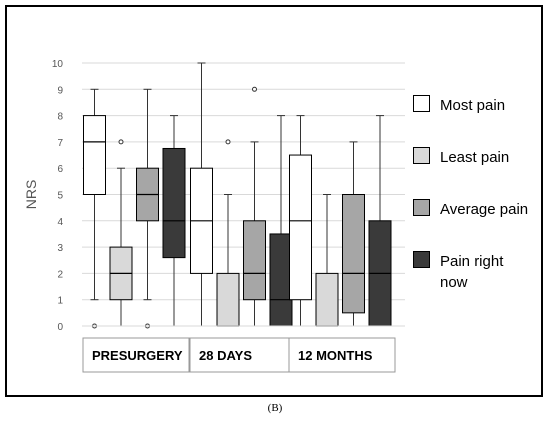 The image size is (550, 421). What do you see at coordinates (225, 355) in the screenshot?
I see `category-label: 28 DAYS` at bounding box center [225, 355].